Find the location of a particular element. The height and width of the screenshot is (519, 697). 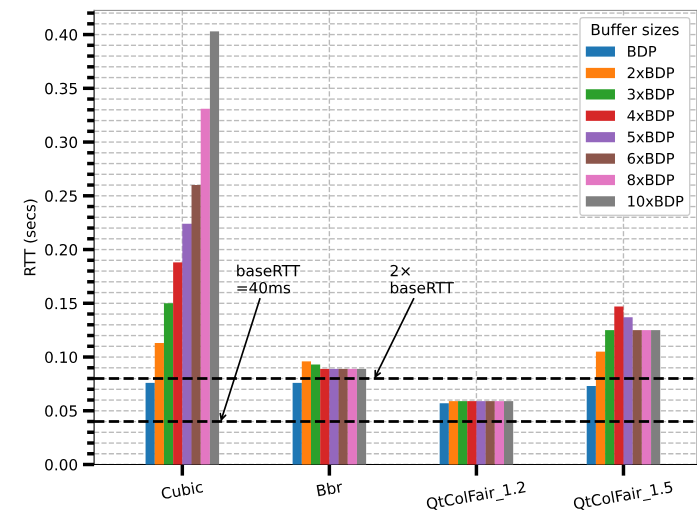

ref-line-label: baseRTT =40ms is located at coordinates (268, 279).